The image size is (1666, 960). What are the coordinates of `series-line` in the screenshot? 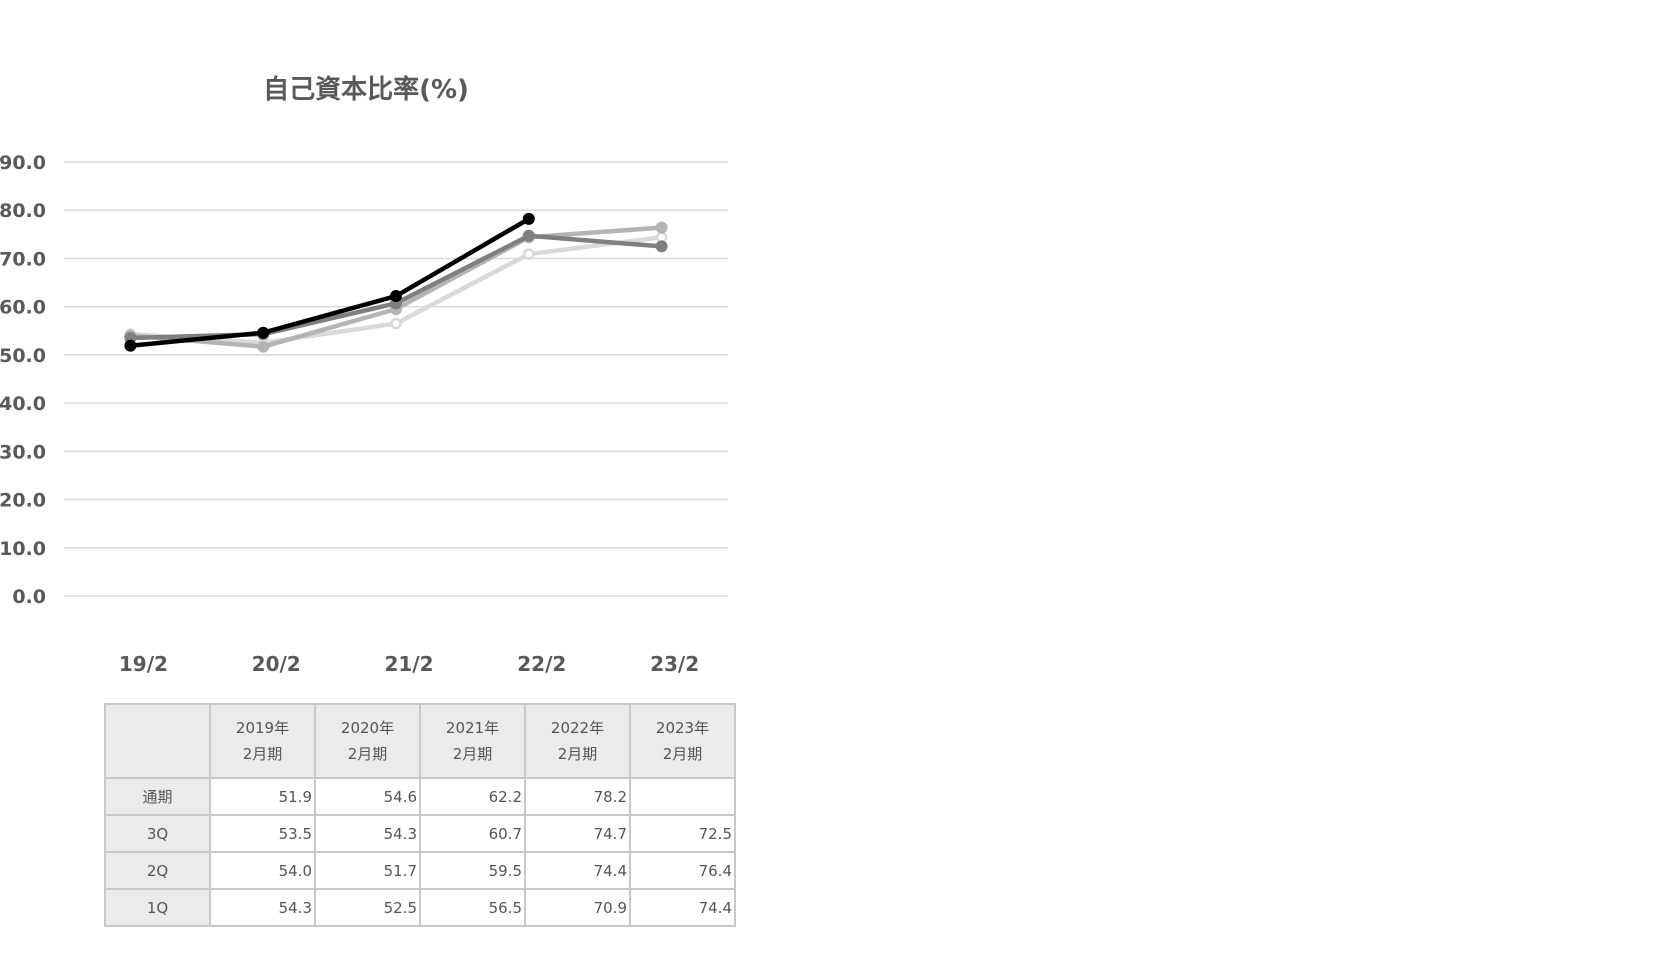 It's located at (330, 282).